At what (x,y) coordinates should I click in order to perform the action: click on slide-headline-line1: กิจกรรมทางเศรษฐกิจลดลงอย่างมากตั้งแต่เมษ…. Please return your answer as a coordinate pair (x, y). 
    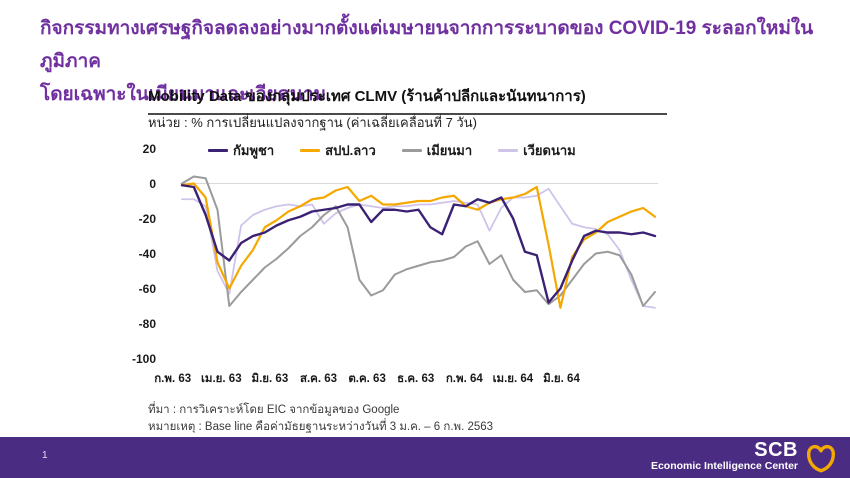
    Looking at the image, I should click on (427, 45).